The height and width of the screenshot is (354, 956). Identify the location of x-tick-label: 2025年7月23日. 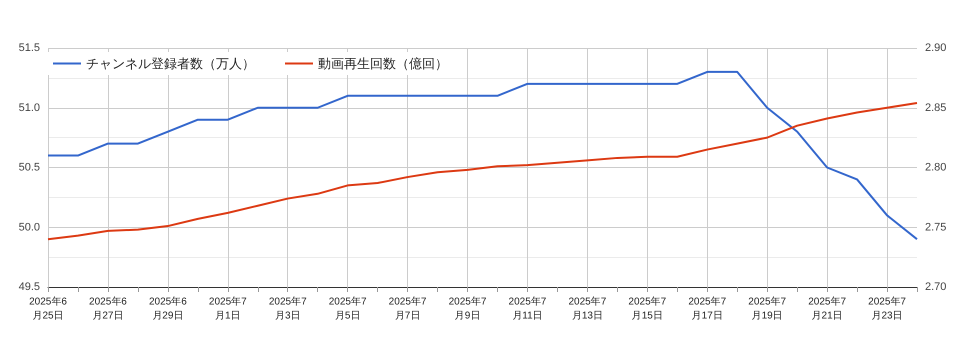
(887, 309).